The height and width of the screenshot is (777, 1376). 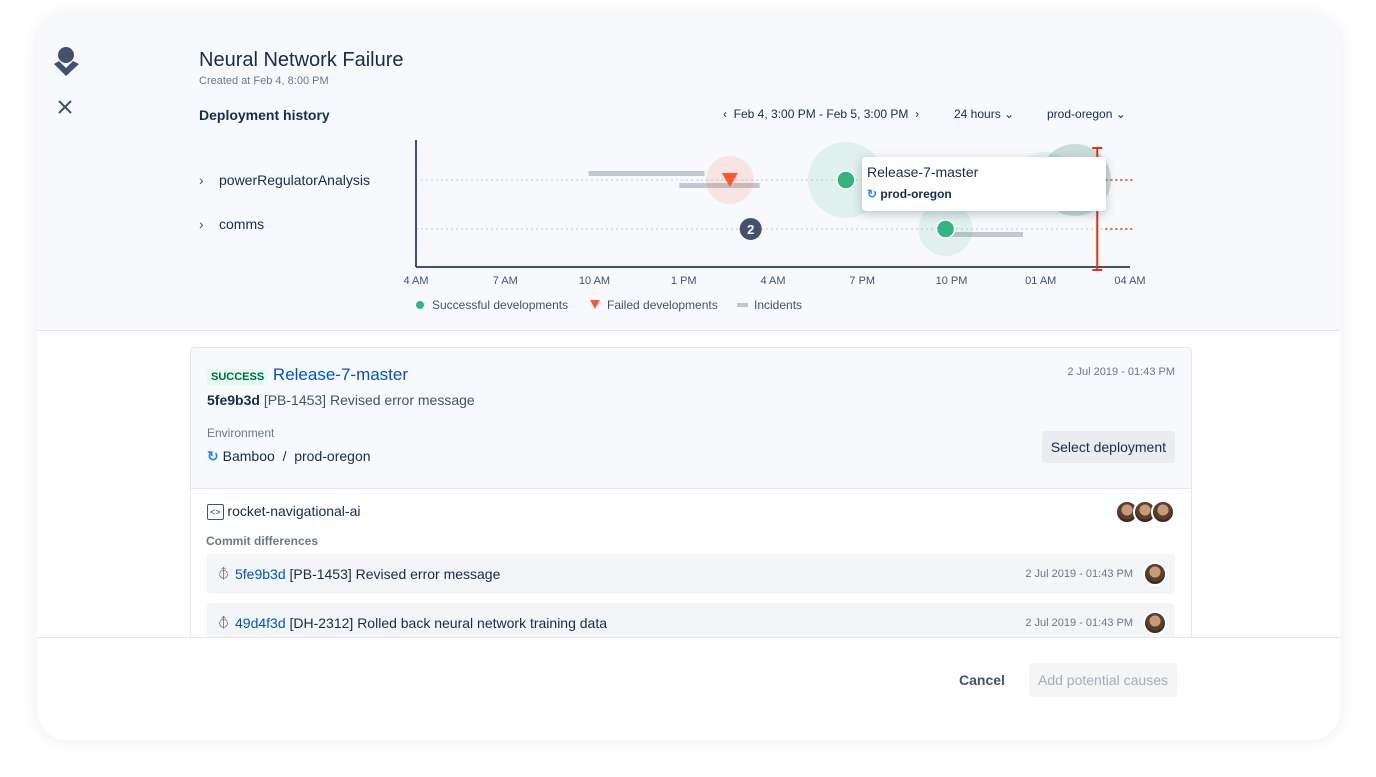 I want to click on legend-failed-icon, so click(x=595, y=304).